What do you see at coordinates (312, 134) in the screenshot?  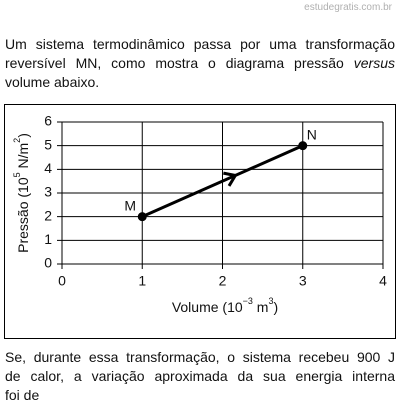 I see `point-label: N` at bounding box center [312, 134].